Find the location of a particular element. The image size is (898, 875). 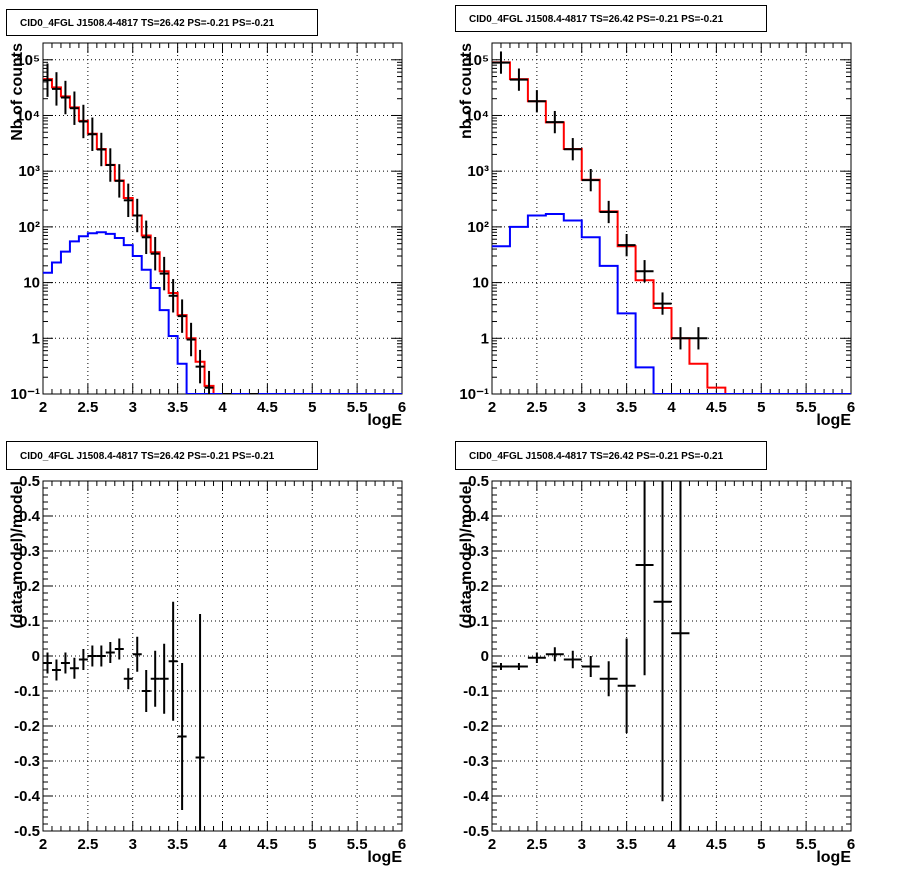

y-axis-label: nb of counts is located at coordinates (466, 91).